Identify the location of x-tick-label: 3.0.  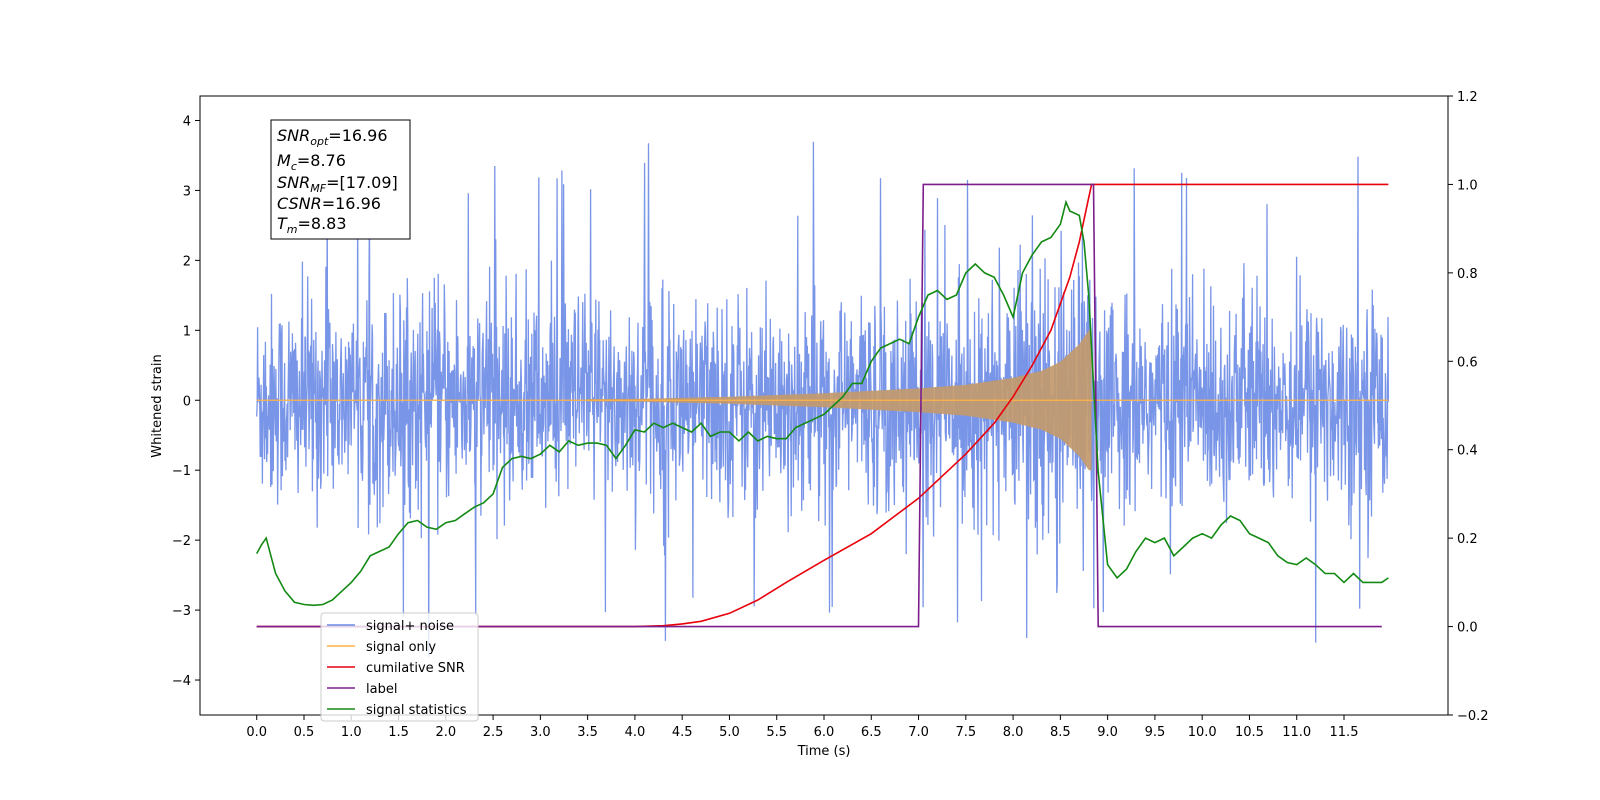
(540, 732).